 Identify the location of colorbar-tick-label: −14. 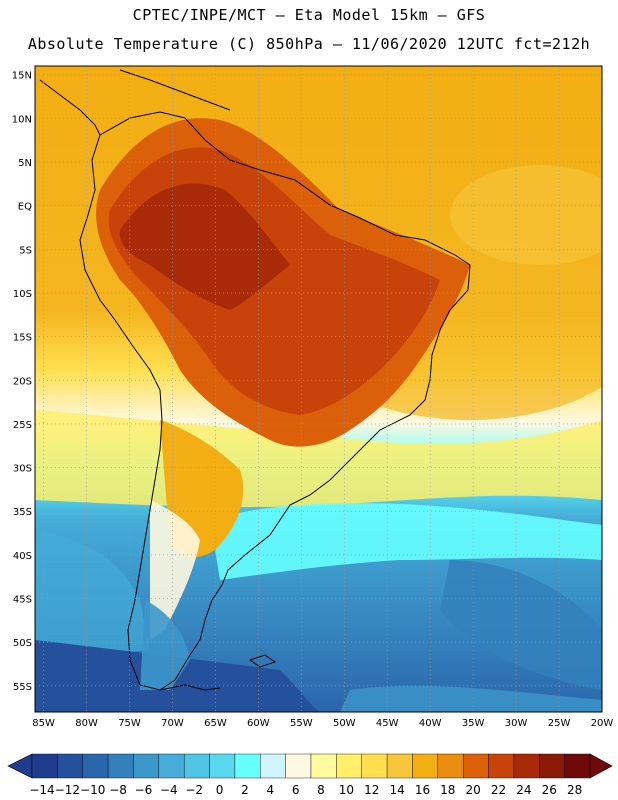
(41, 790).